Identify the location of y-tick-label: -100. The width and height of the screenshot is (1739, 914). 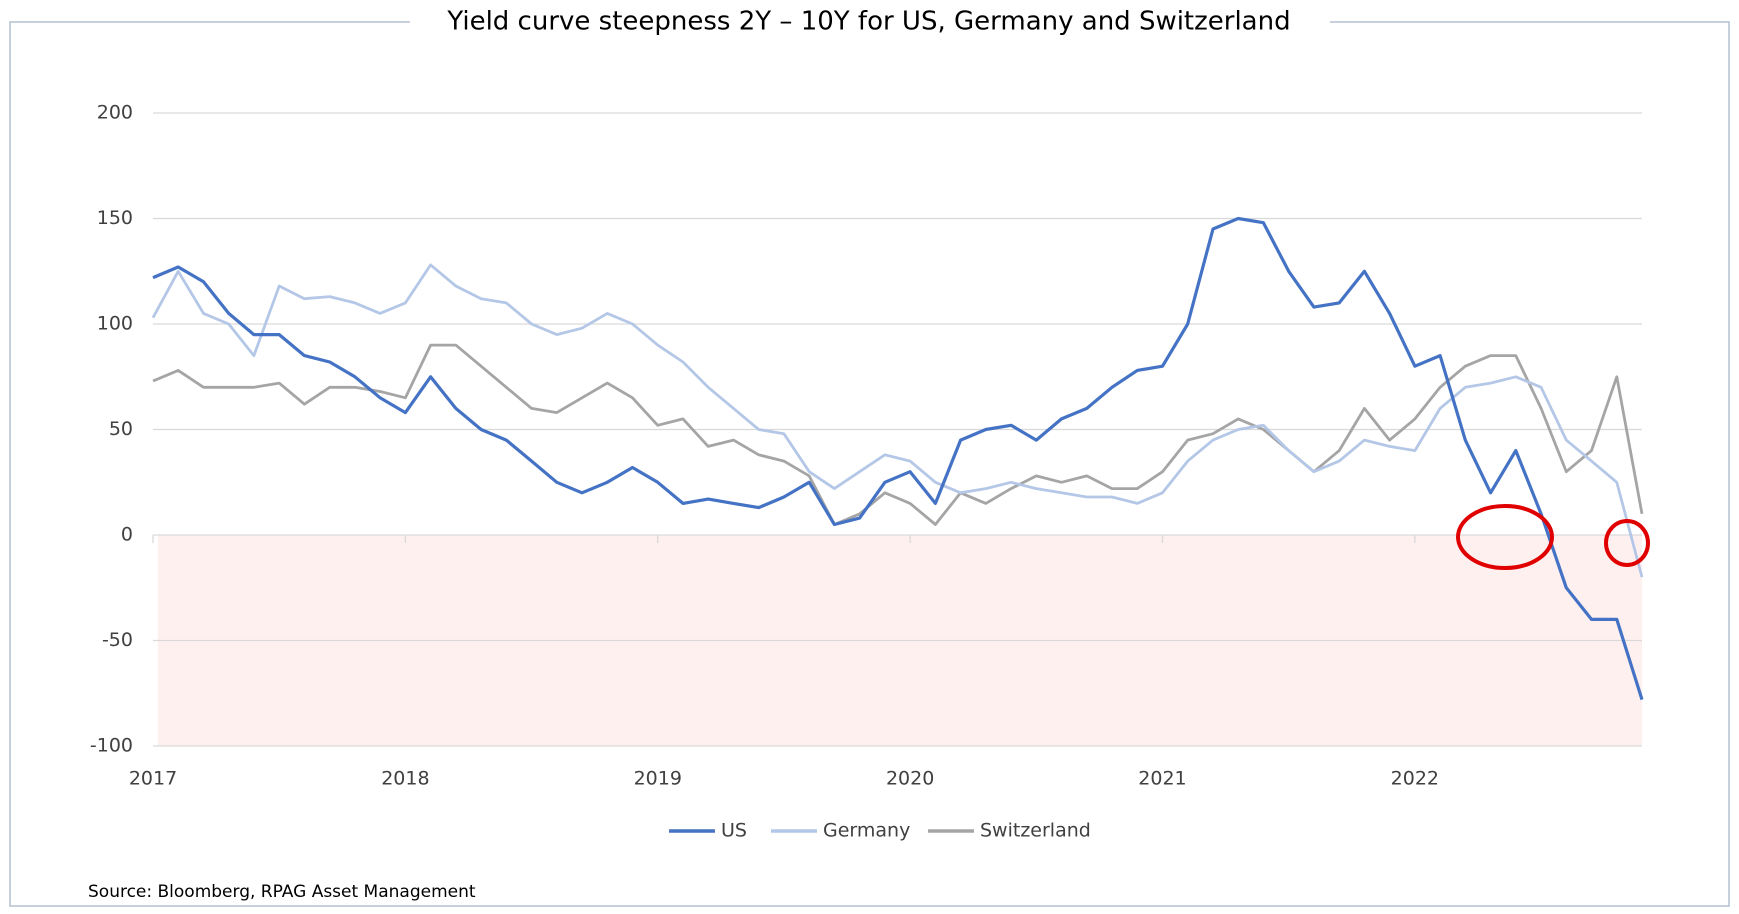
(111, 746).